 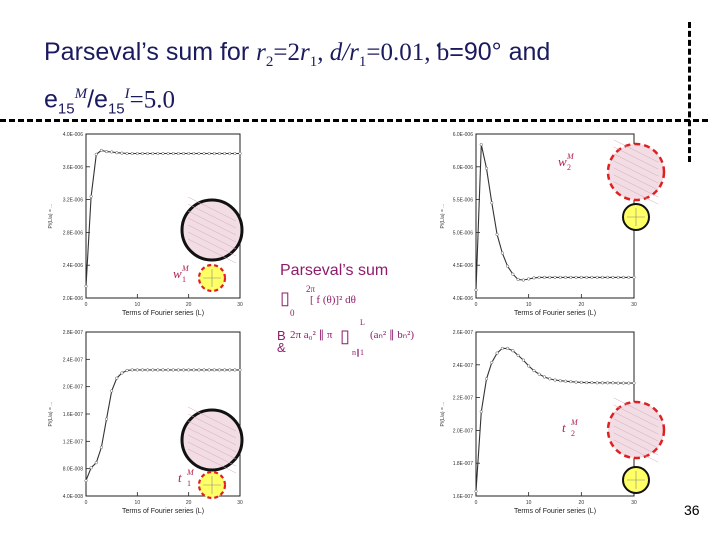 What do you see at coordinates (138, 503) in the screenshot?
I see `x-tick-label: 10` at bounding box center [138, 503].